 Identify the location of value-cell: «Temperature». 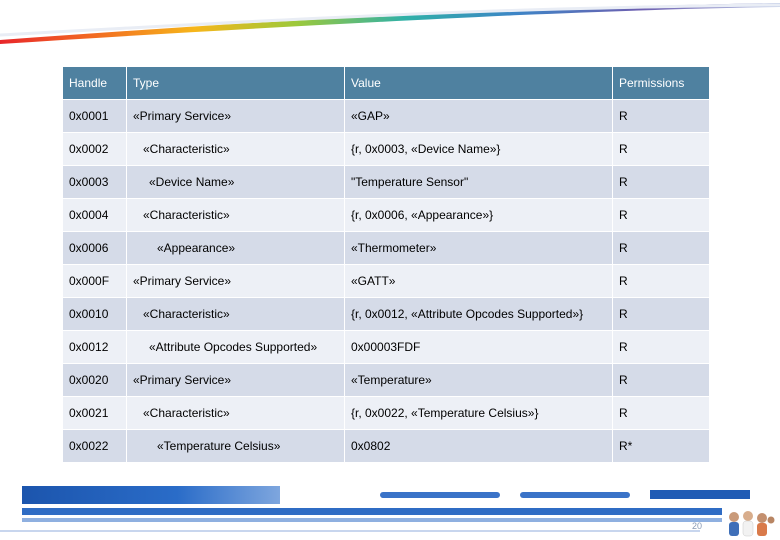
(478, 380).